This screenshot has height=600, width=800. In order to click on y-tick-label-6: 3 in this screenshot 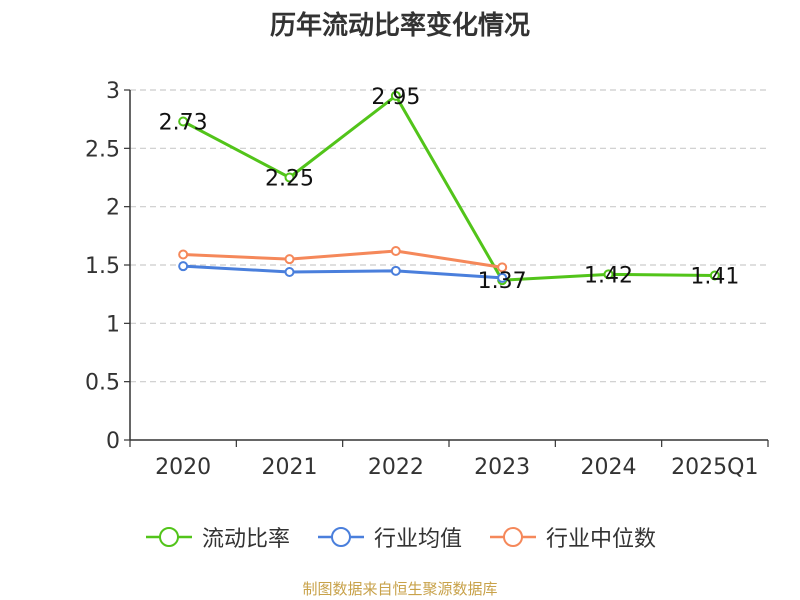, I will do `click(113, 91)`.